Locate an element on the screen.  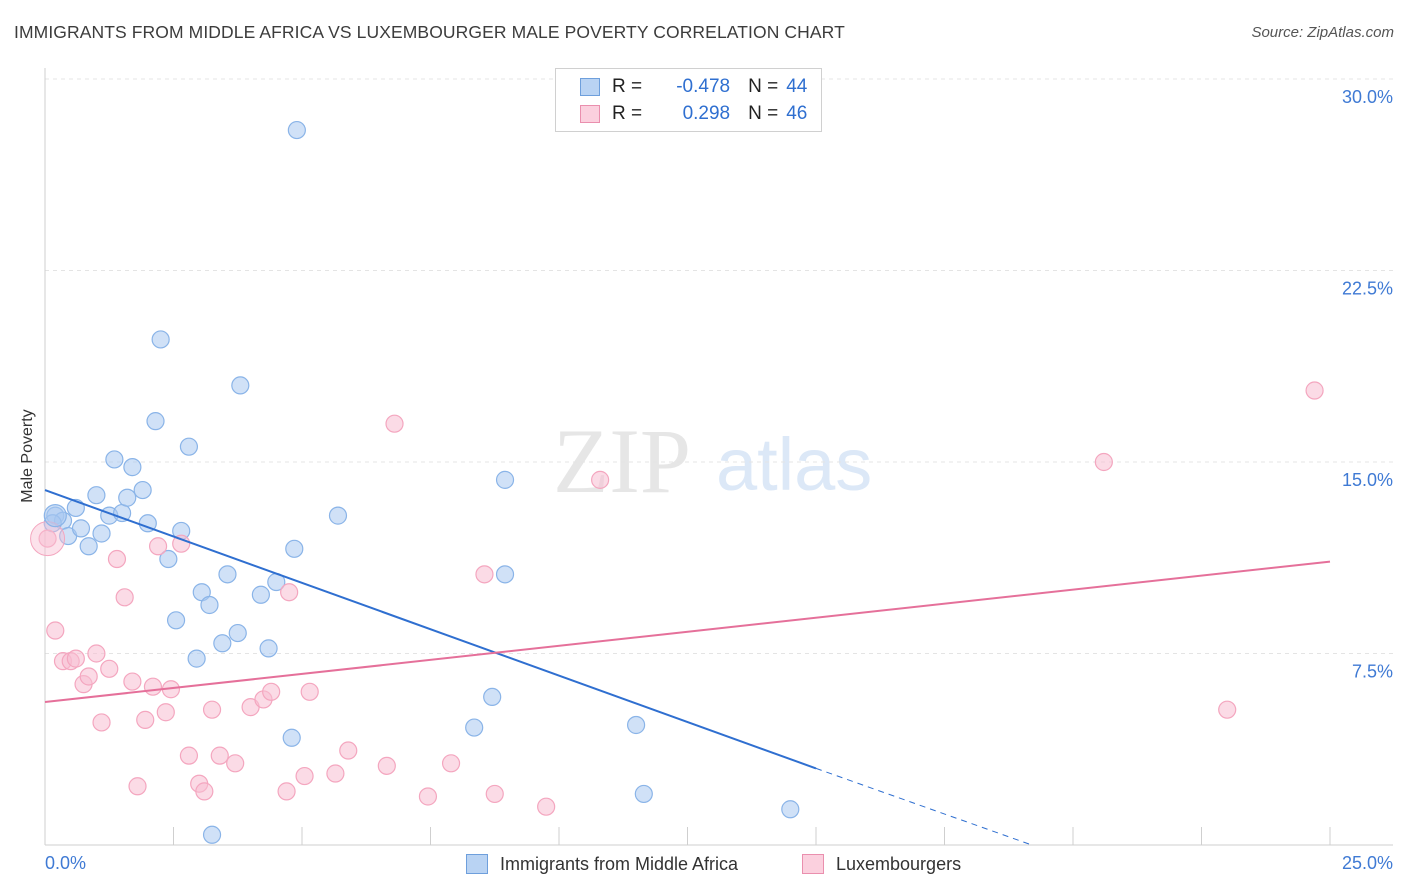
series-legend-middle-africa: Immigrants from Middle Africa is located at coordinates (602, 864).